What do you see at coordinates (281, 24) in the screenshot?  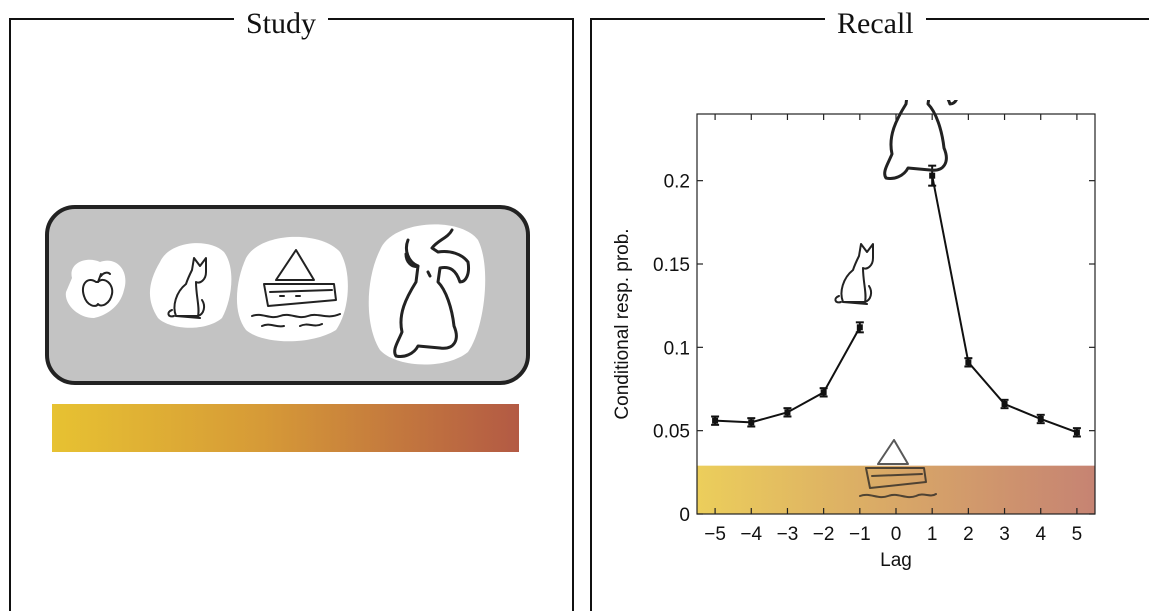 I see `study-title: Study` at bounding box center [281, 24].